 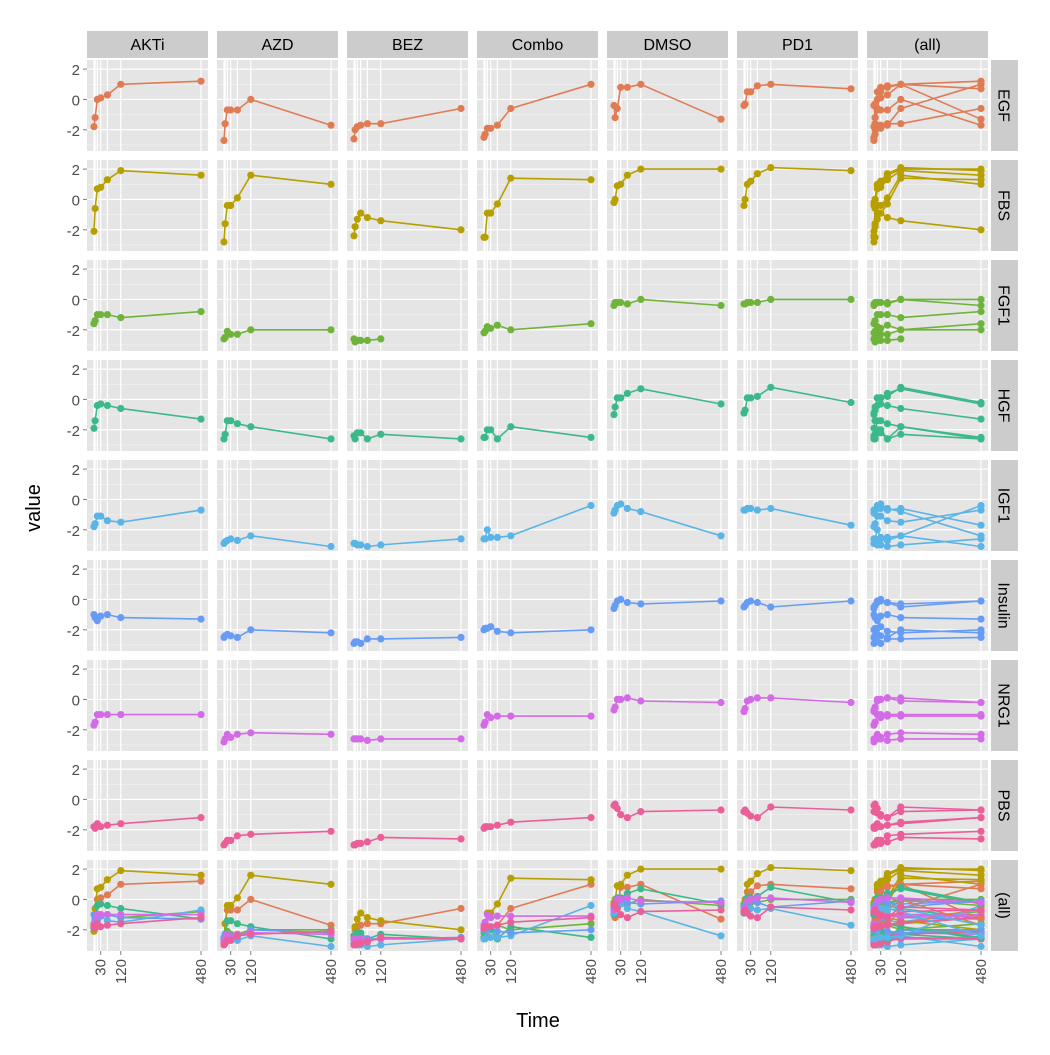 I want to click on y-tick-label: -2, so click(x=73, y=431).